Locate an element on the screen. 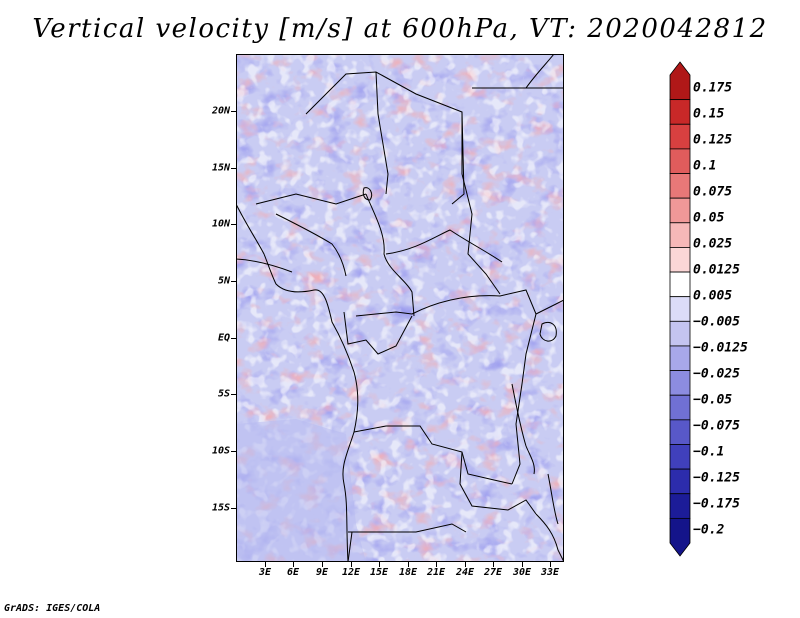 Image resolution: width=800 pixels, height=618 pixels. lon-label-27e: 27E is located at coordinates (493, 572).